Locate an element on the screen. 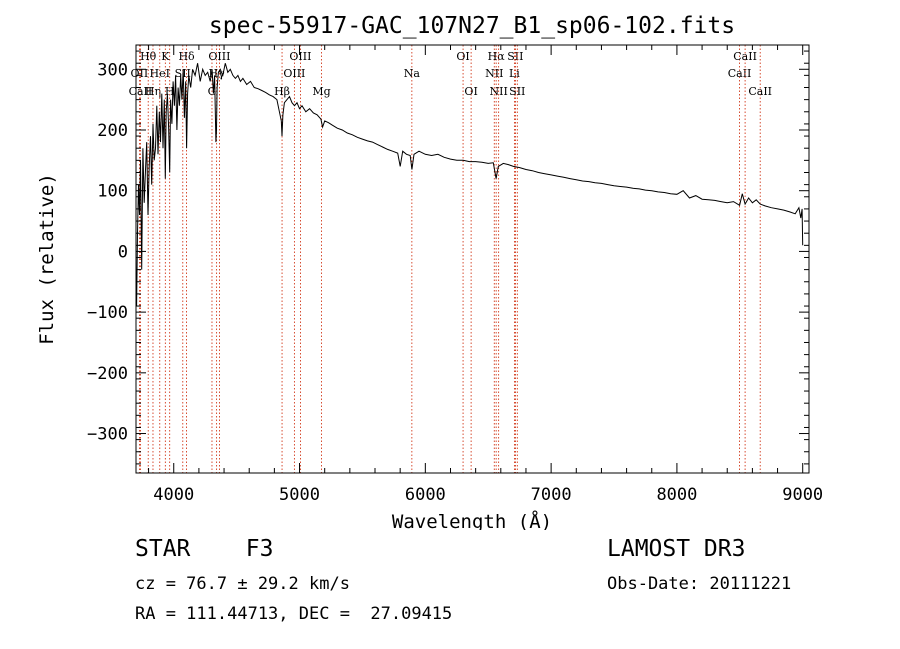  x-tick-label: 5000 is located at coordinates (299, 495).